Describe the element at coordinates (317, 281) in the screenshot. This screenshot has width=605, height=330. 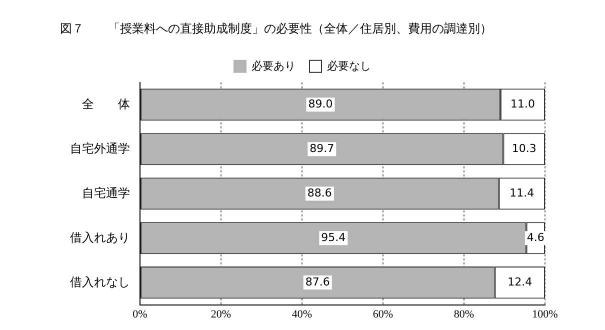
I see `data-label: 87.6` at that location.